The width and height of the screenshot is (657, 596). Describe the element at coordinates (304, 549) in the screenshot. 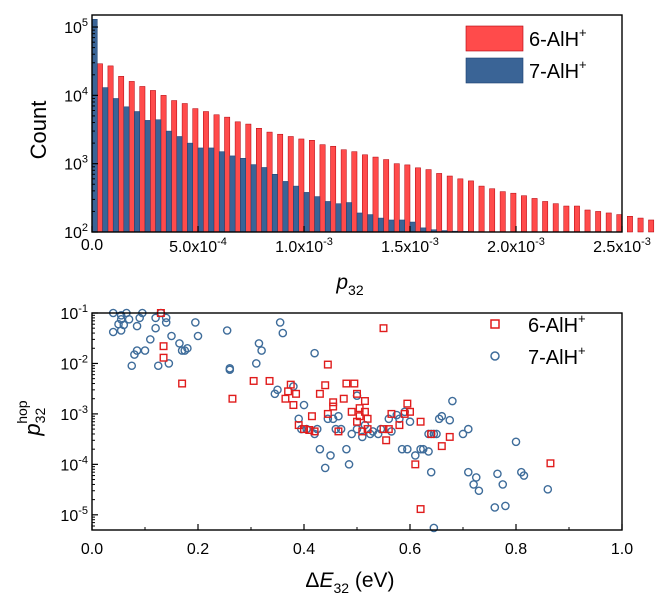

I see `x-tick-label: 0.4` at that location.